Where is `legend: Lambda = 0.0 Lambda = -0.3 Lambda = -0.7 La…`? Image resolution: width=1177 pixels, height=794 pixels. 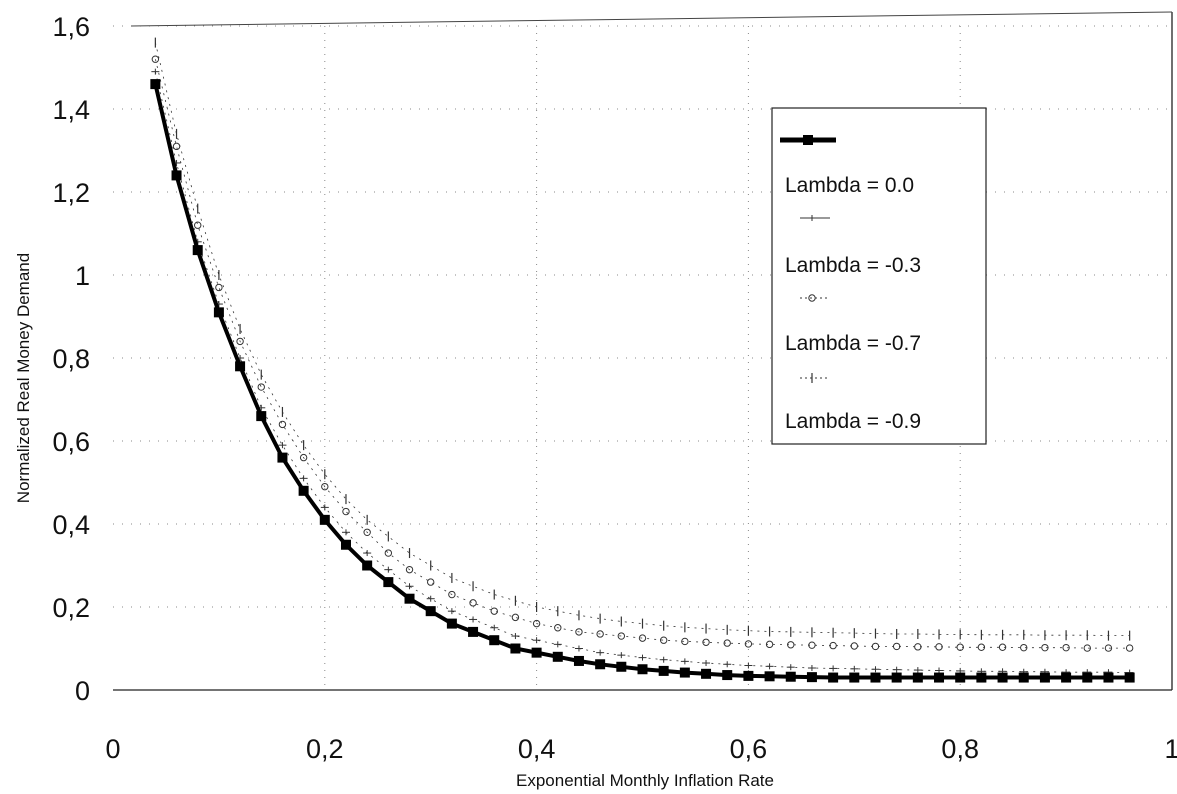 legend: Lambda = 0.0 Lambda = -0.3 Lambda = -0.7 La… is located at coordinates (879, 276).